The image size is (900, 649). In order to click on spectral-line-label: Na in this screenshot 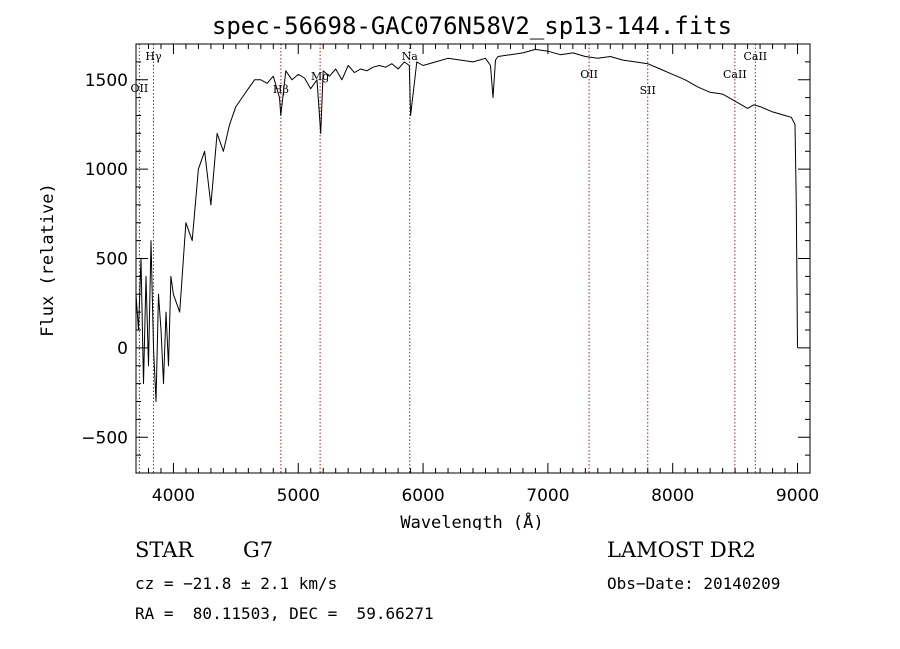, I will do `click(410, 56)`.